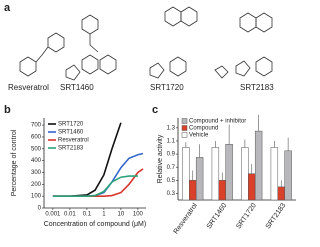 Image resolution: width=320 pixels, height=247 pixels. What do you see at coordinates (121, 215) in the screenshot?
I see `x-tick-label: 10` at bounding box center [121, 215].